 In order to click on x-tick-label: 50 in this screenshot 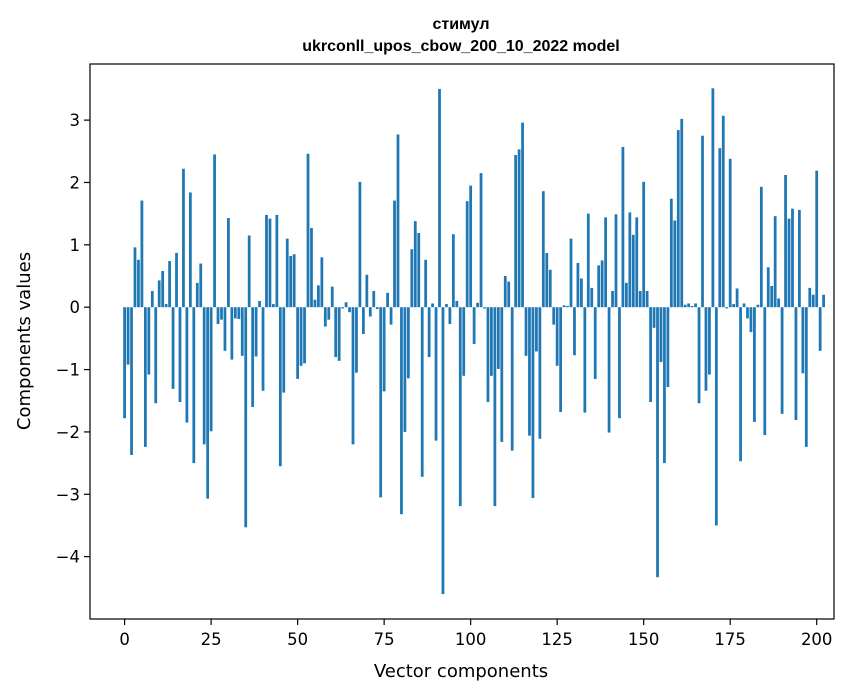, I will do `click(297, 639)`.